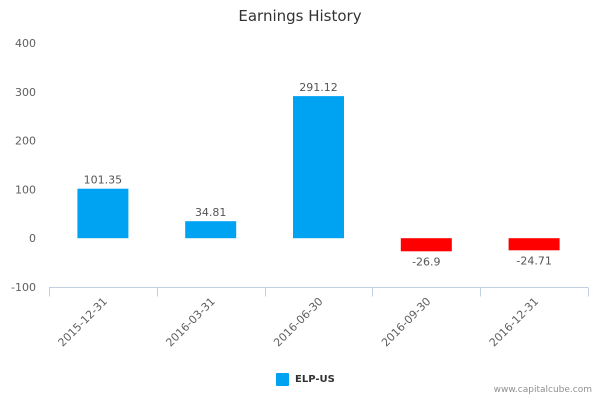  Describe the element at coordinates (25, 92) in the screenshot. I see `y-tick-label: 300` at that location.